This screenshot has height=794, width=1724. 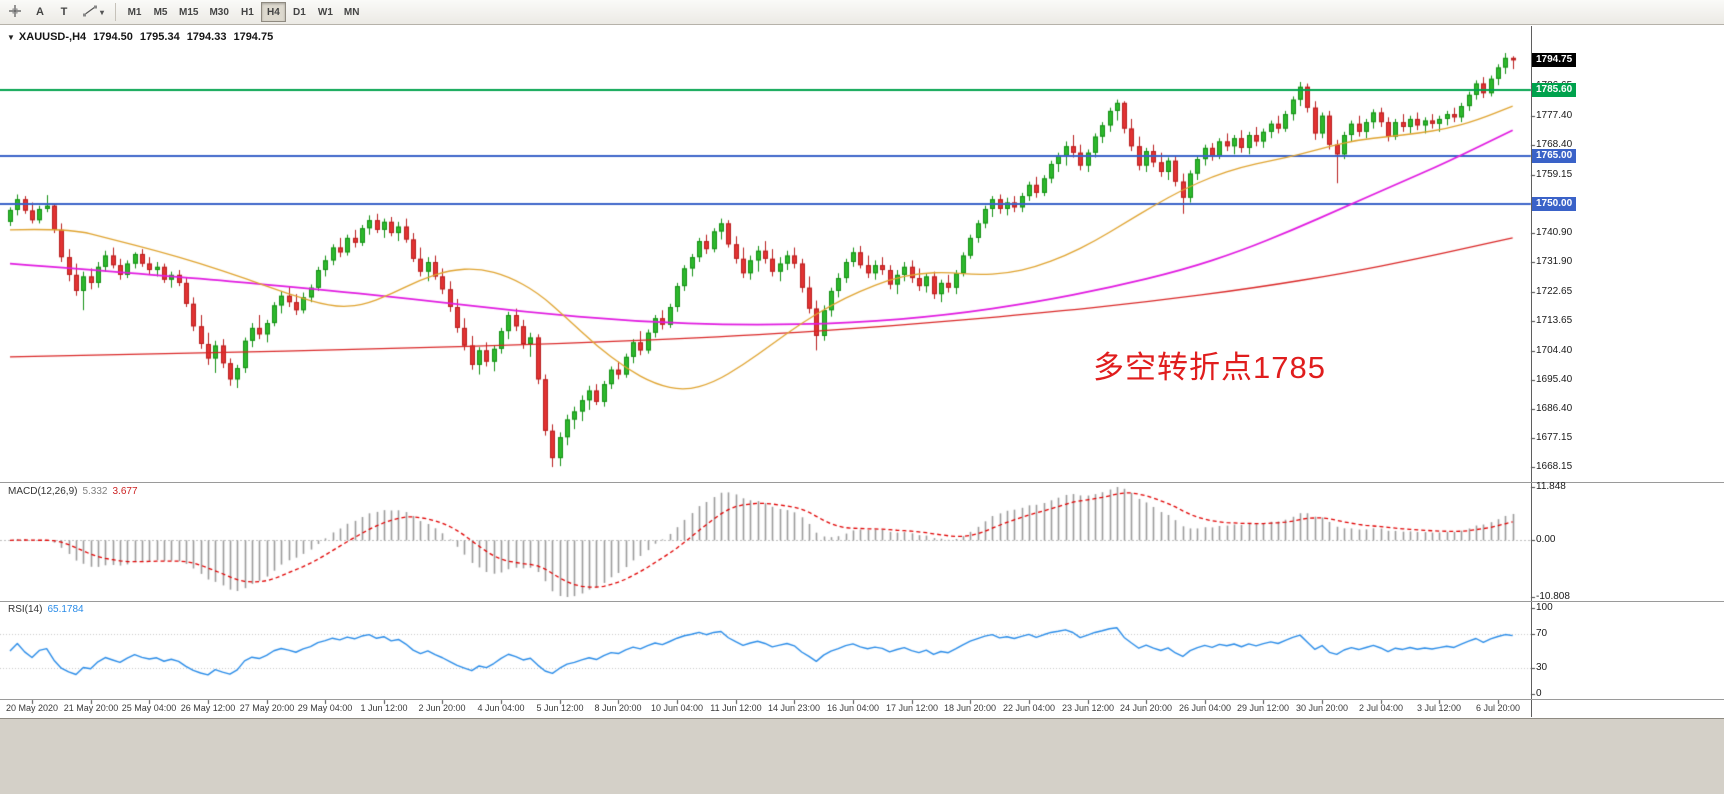 What do you see at coordinates (65, 609) in the screenshot?
I see `rsi-value: 65.1784` at bounding box center [65, 609].